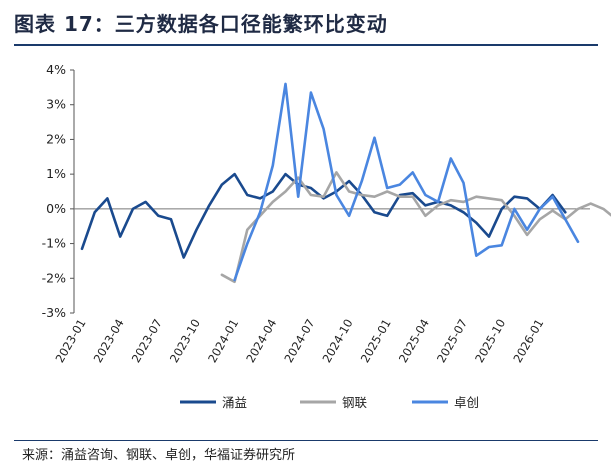 Image resolution: width=611 pixels, height=473 pixels. Describe the element at coordinates (70, 341) in the screenshot. I see `x-tick-label: 2023-01` at that location.